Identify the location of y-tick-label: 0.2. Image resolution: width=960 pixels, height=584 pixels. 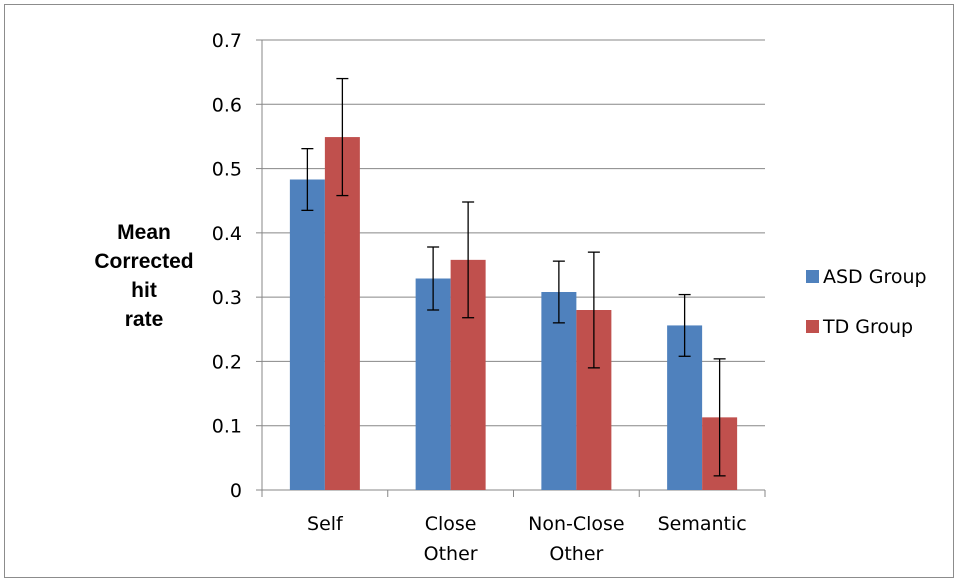
(227, 362).